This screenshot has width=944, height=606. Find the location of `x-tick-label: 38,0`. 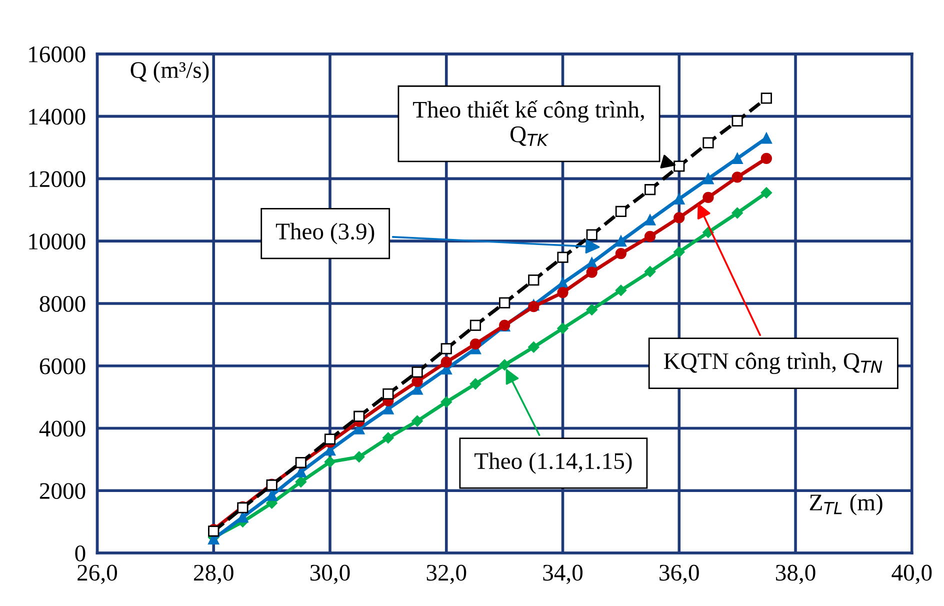

x-tick-label: 38,0 is located at coordinates (796, 574).